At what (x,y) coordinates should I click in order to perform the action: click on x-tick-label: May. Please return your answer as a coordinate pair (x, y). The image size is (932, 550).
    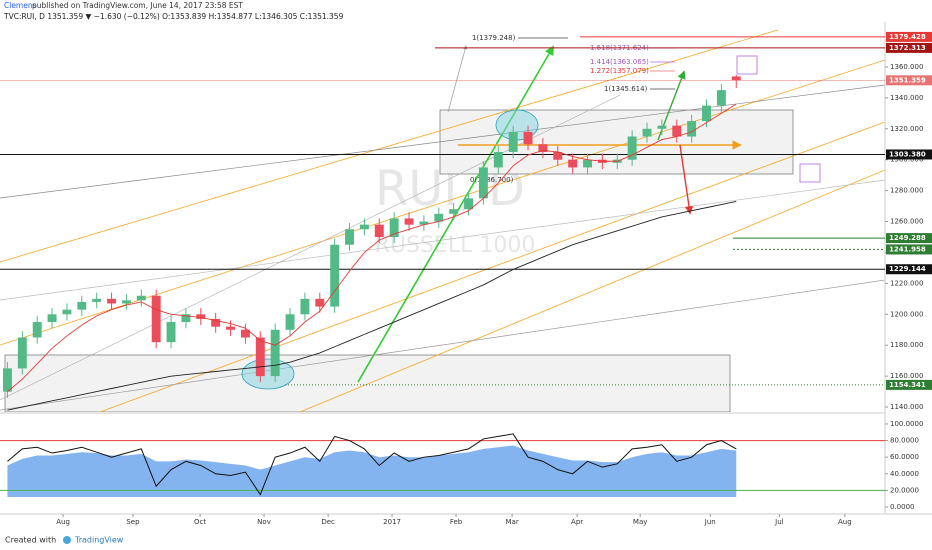
    Looking at the image, I should click on (640, 522).